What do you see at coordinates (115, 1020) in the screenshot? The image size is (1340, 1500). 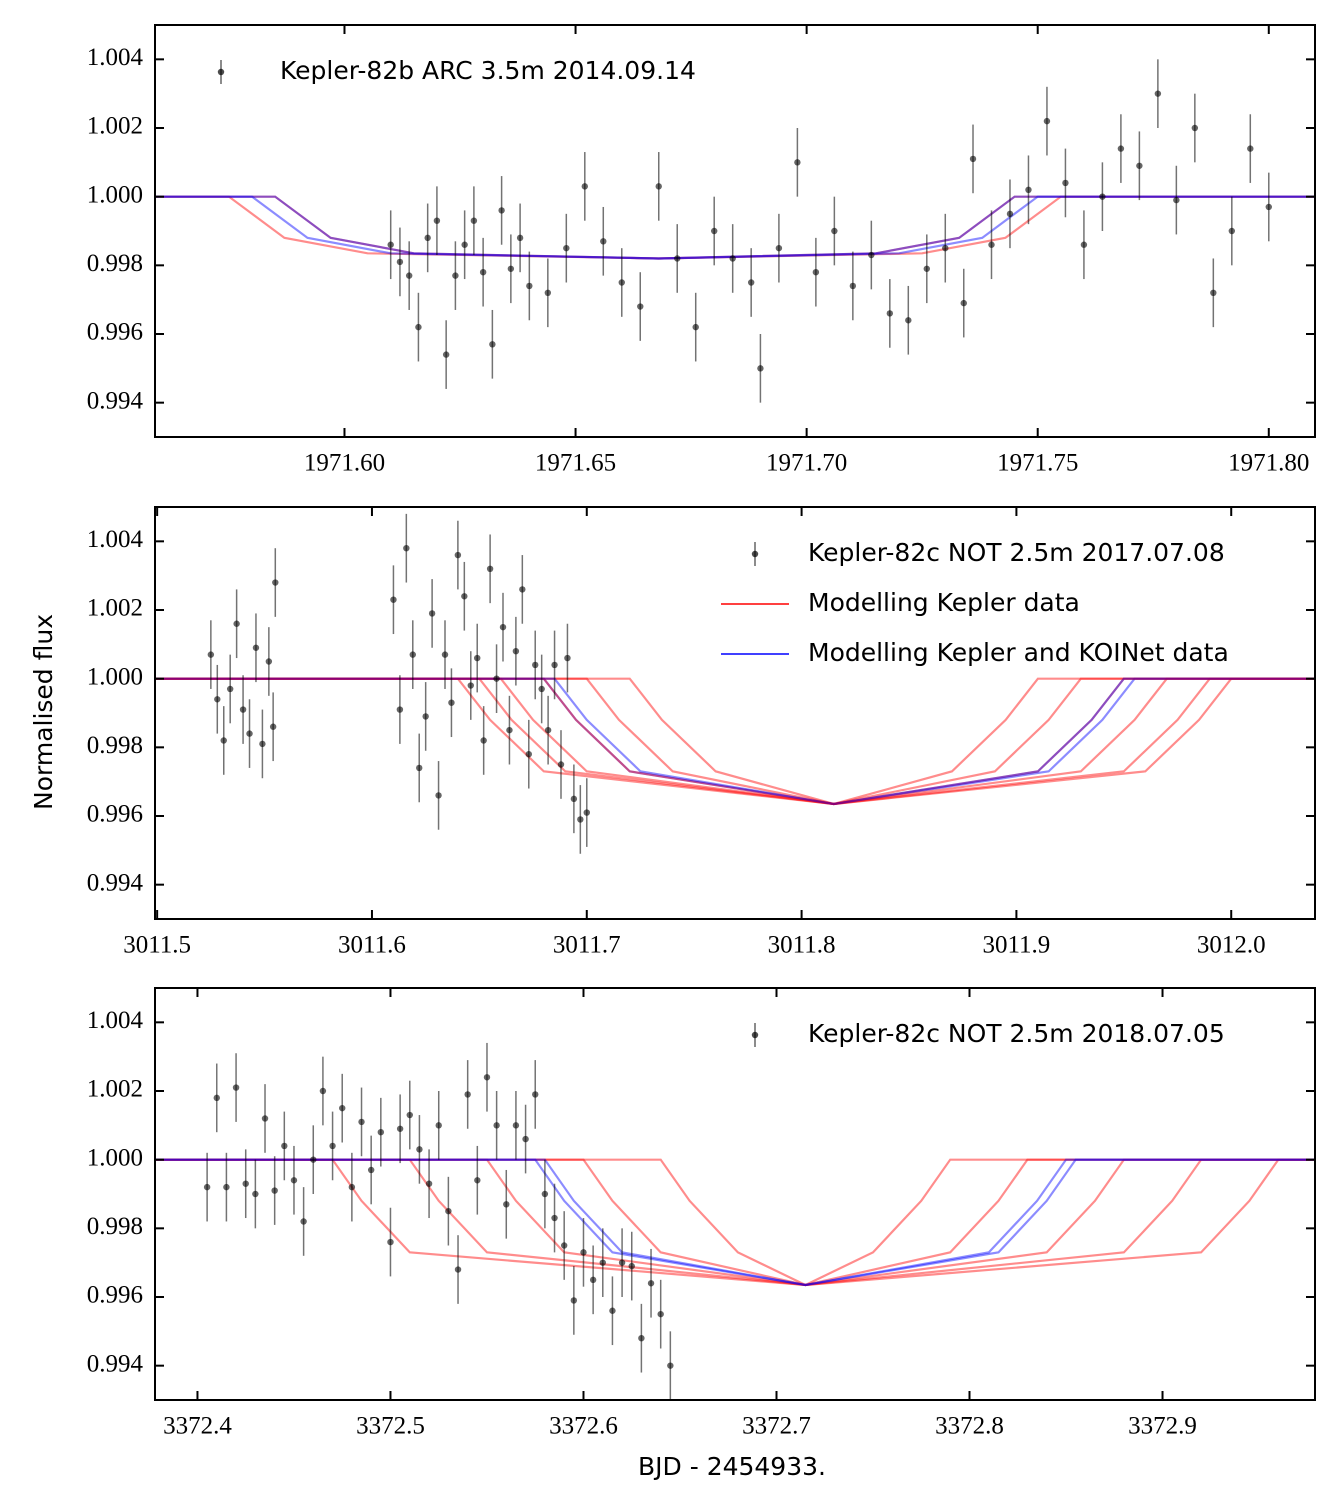 I see `y-tick-label: 1.004` at bounding box center [115, 1020].